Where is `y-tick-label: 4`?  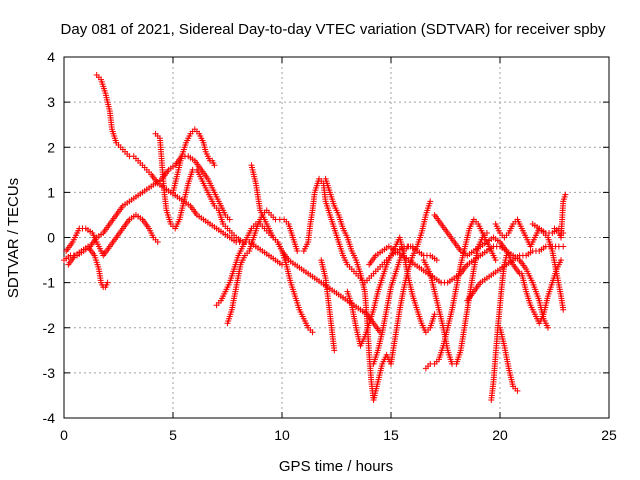 y-tick-label: 4 is located at coordinates (51, 57).